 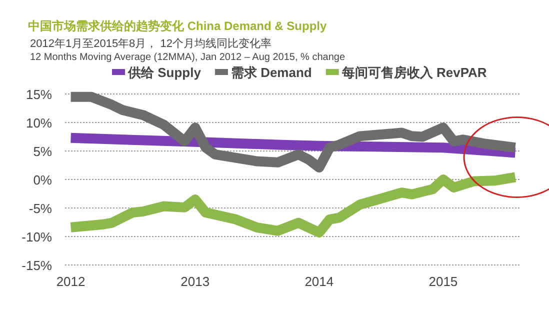 I want to click on x-tick-label: 2015, so click(x=443, y=281).